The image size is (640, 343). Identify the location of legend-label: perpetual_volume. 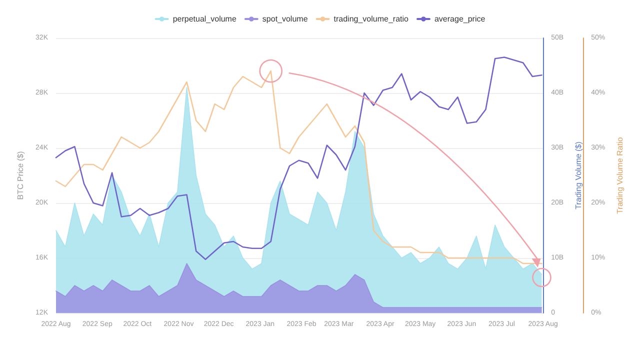
(204, 19).